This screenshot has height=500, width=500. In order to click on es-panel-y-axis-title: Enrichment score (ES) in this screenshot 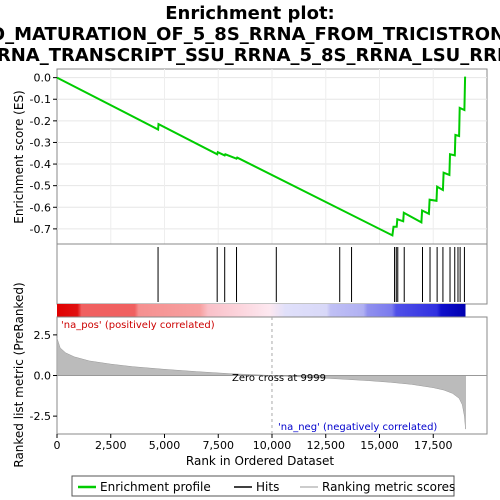, I will do `click(19, 156)`.